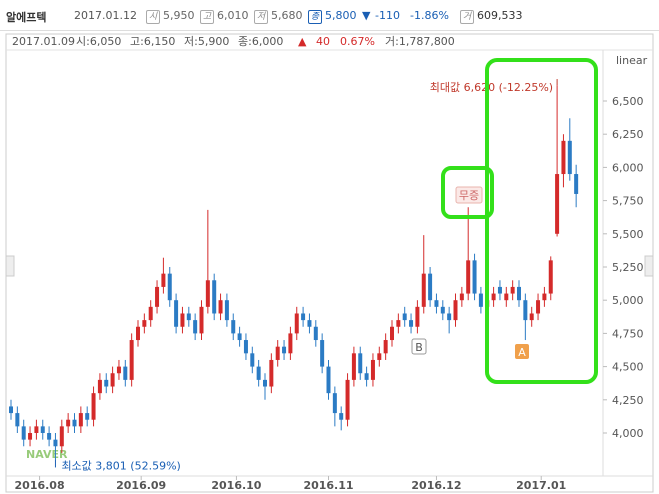 This screenshot has width=659, height=494. I want to click on highlight-box, so click(467, 192).